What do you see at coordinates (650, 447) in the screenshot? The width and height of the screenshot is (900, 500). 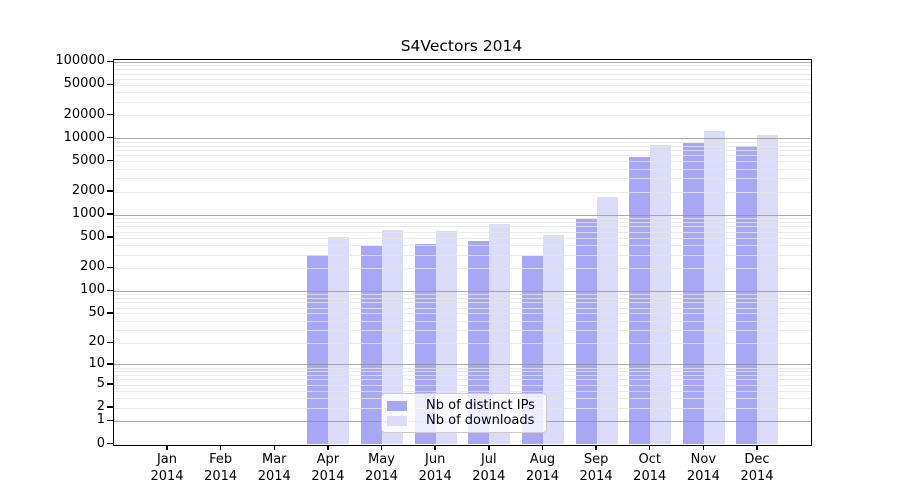 I see `x-tick-oct` at bounding box center [650, 447].